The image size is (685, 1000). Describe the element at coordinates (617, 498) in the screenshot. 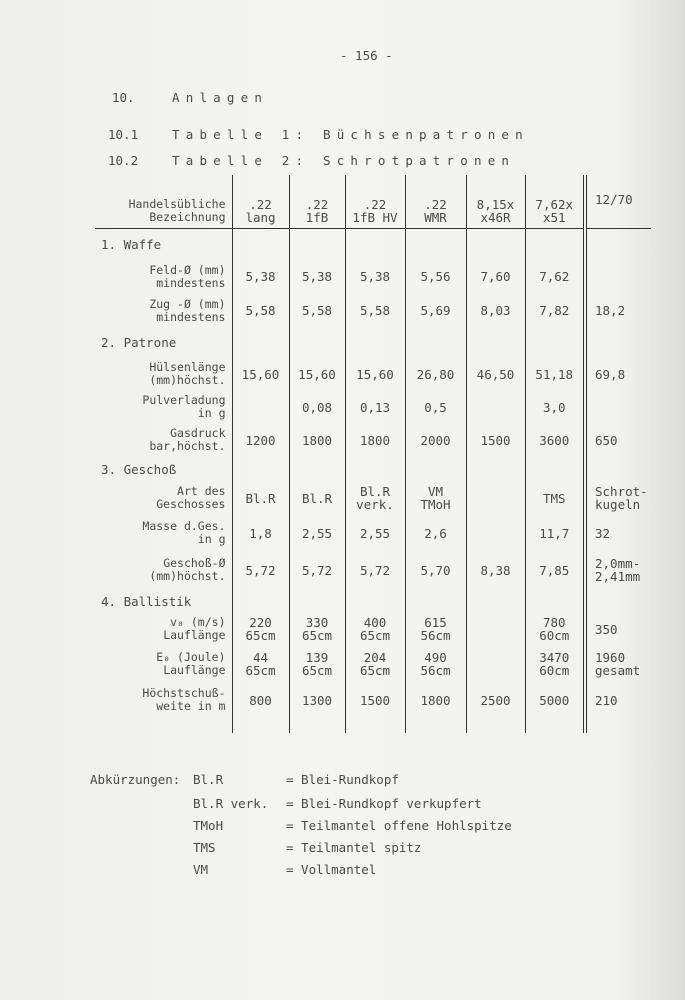

I see `table-cell: Schrot- kugeln` at that location.